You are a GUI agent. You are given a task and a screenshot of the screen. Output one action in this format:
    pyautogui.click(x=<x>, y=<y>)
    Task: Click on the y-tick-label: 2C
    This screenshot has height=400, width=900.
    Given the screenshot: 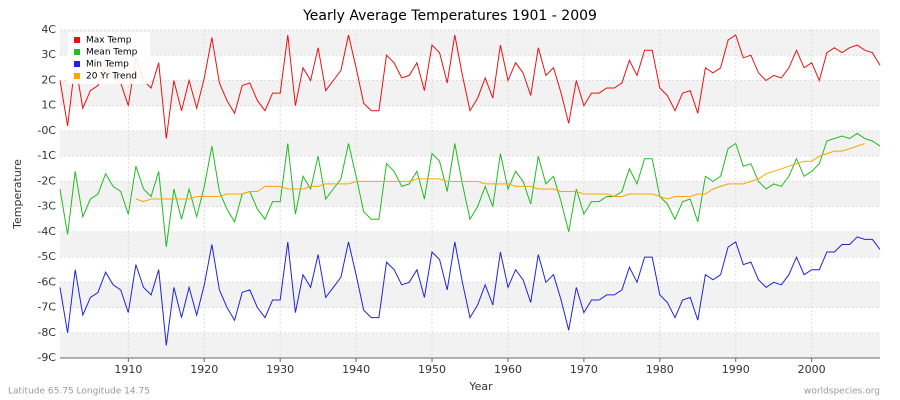 What is the action you would take?
    pyautogui.click(x=48, y=79)
    